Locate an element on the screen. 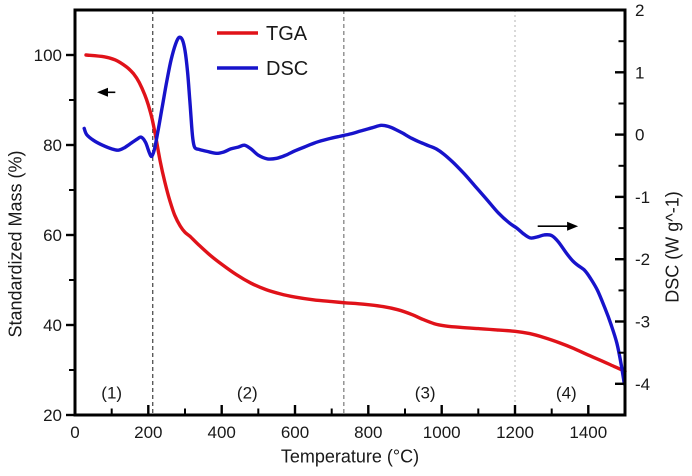 This screenshot has height=476, width=692. left-axis-arrow is located at coordinates (106, 92).